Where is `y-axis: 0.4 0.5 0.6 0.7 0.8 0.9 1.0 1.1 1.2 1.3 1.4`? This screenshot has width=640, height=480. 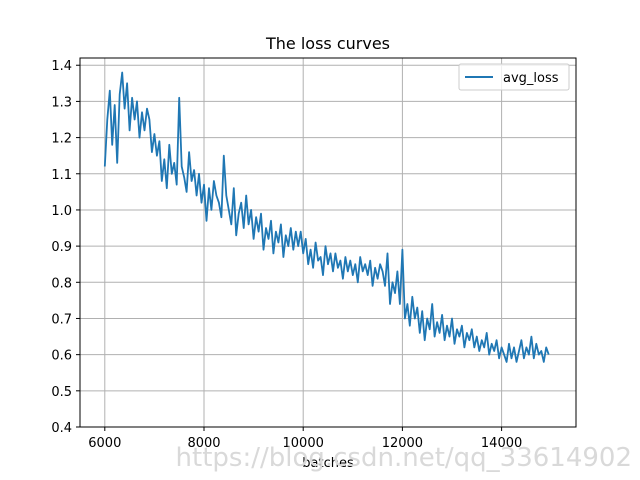
y-axis: 0.4 0.5 0.6 0.7 0.8 0.9 1.0 1.1 1.2 1.3 1.4 is located at coordinates (65, 247).